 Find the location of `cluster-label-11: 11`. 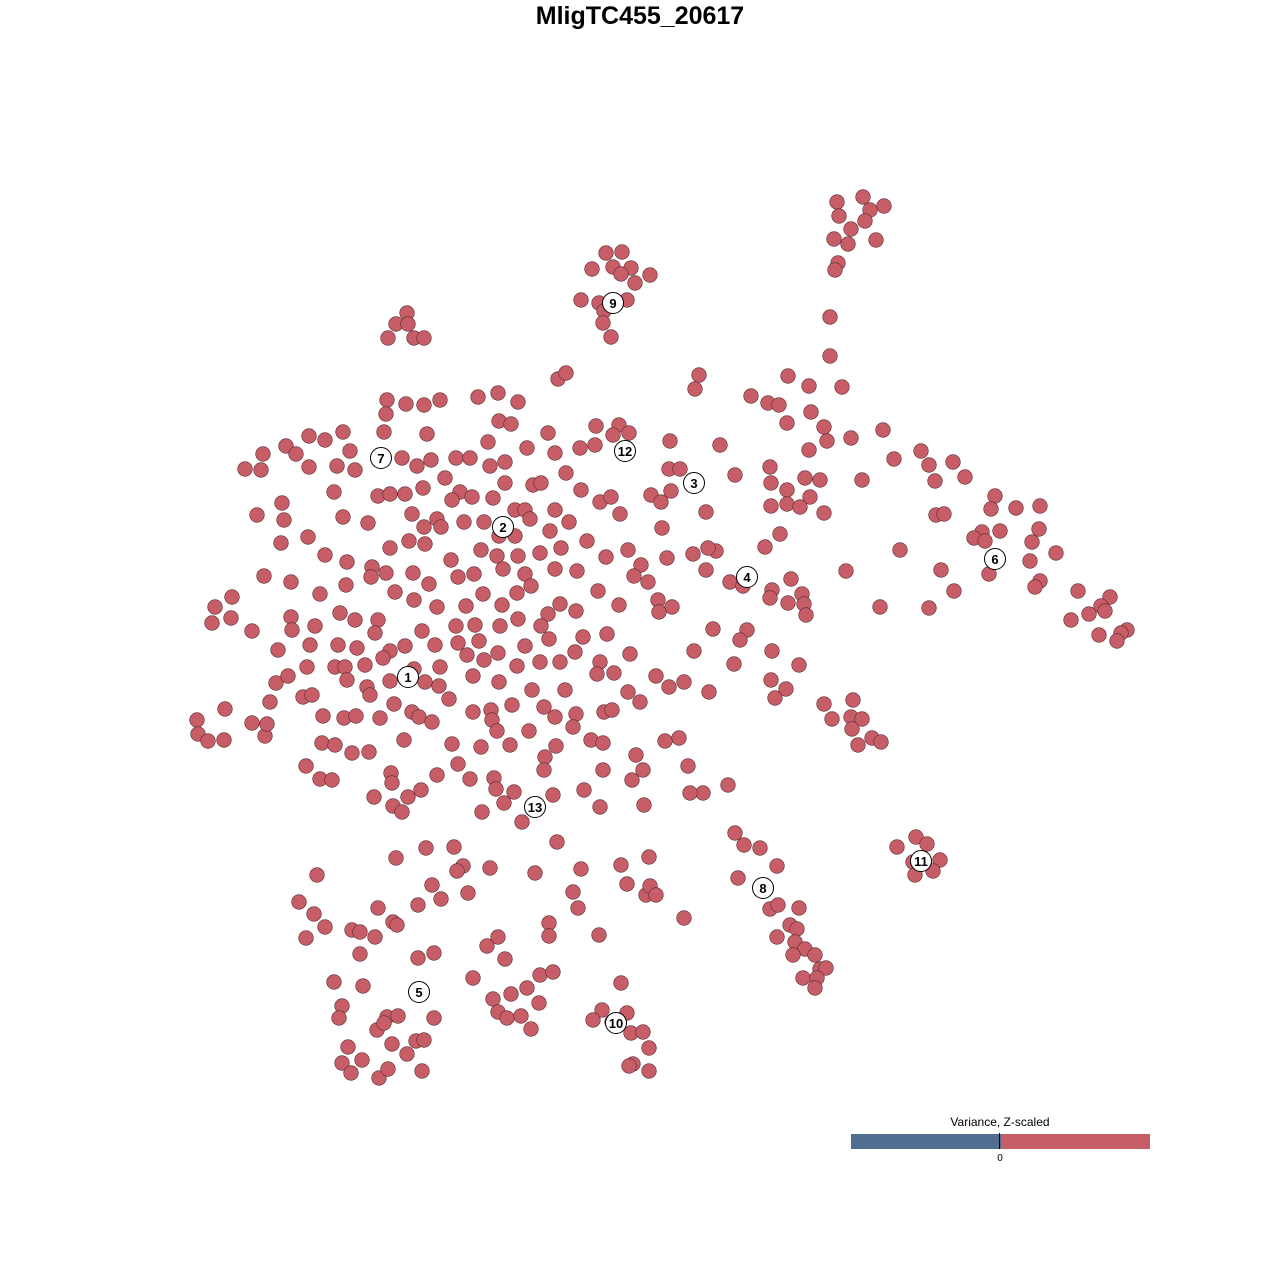

cluster-label-11: 11 is located at coordinates (921, 861).